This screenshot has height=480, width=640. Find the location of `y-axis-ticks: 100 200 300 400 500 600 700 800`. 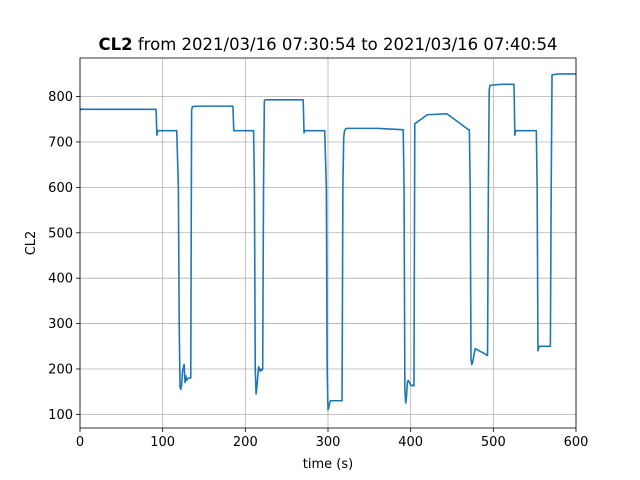

y-axis-ticks: 100 200 300 400 500 600 700 800 is located at coordinates (64, 256).